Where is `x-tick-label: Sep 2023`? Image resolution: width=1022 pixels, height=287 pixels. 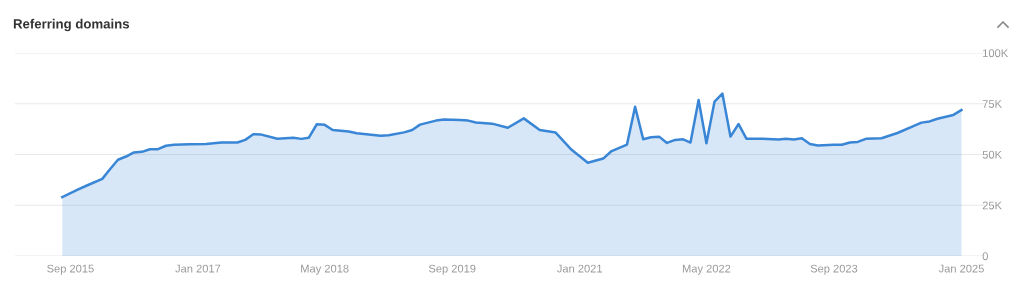 x-tick-label: Sep 2023 is located at coordinates (834, 269).